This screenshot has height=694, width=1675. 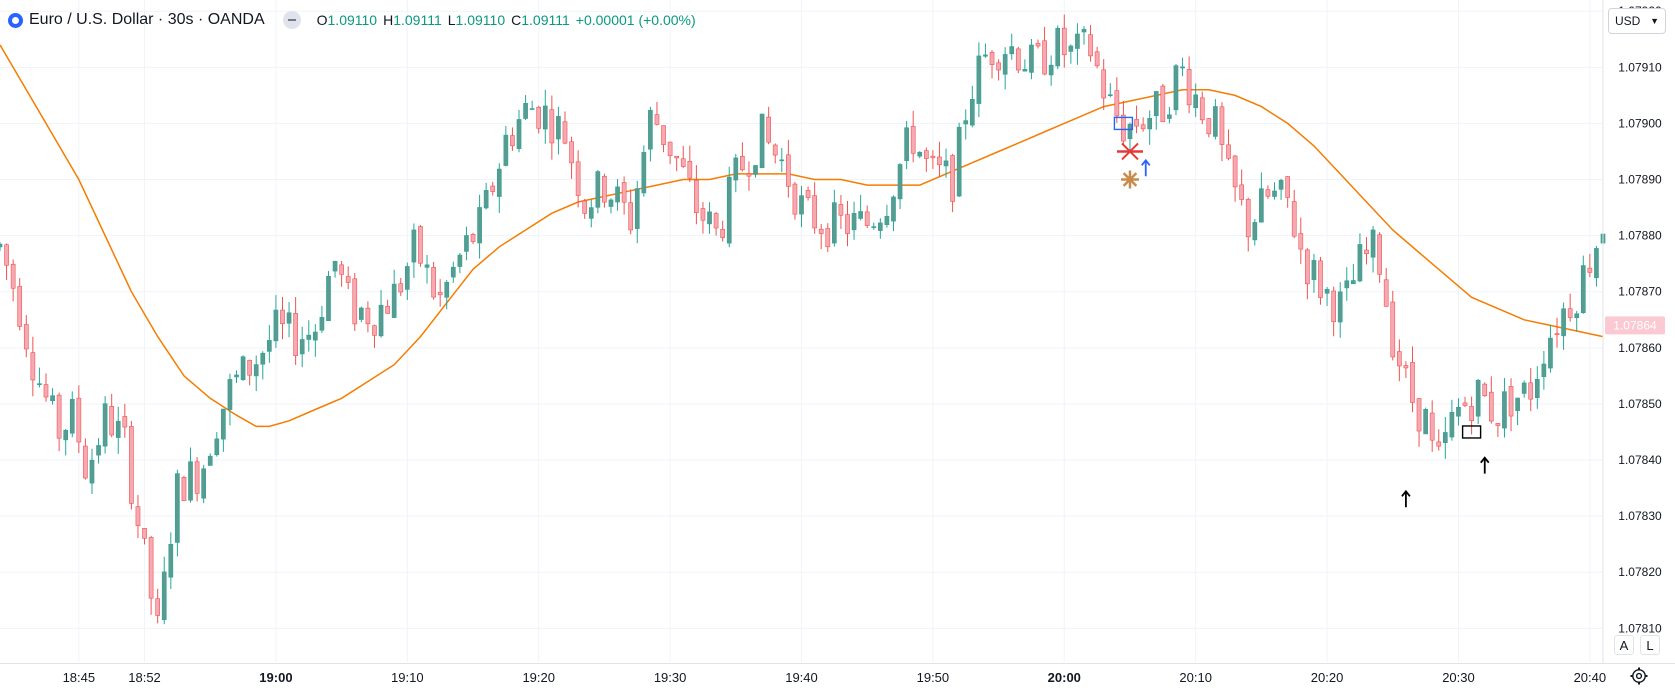 I want to click on symbol-title: Euro / U.S. Dollar · 30s · OANDA, so click(x=147, y=19).